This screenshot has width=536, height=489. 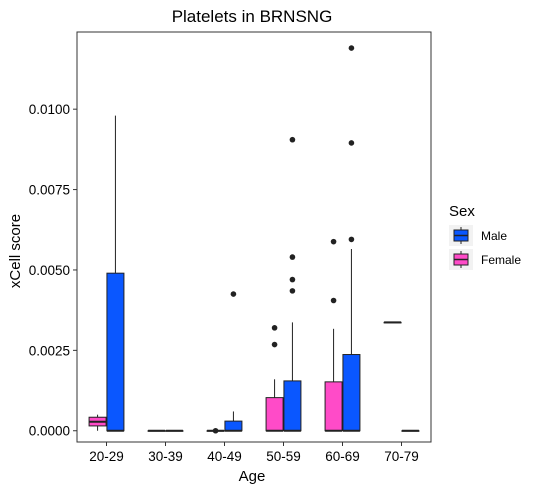 I want to click on x-tick-label: 60-69, so click(x=342, y=456).